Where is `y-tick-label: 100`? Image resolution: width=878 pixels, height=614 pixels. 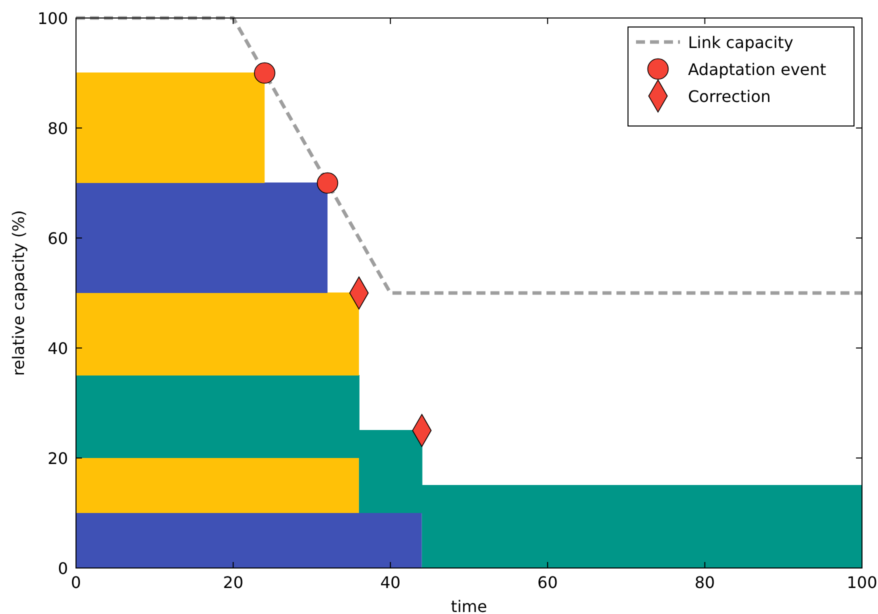
y-tick-label: 100 is located at coordinates (52, 18).